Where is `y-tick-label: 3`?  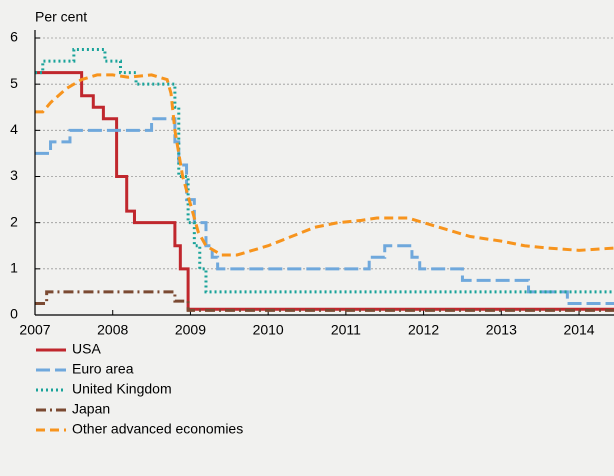
y-tick-label: 3 is located at coordinates (14, 175).